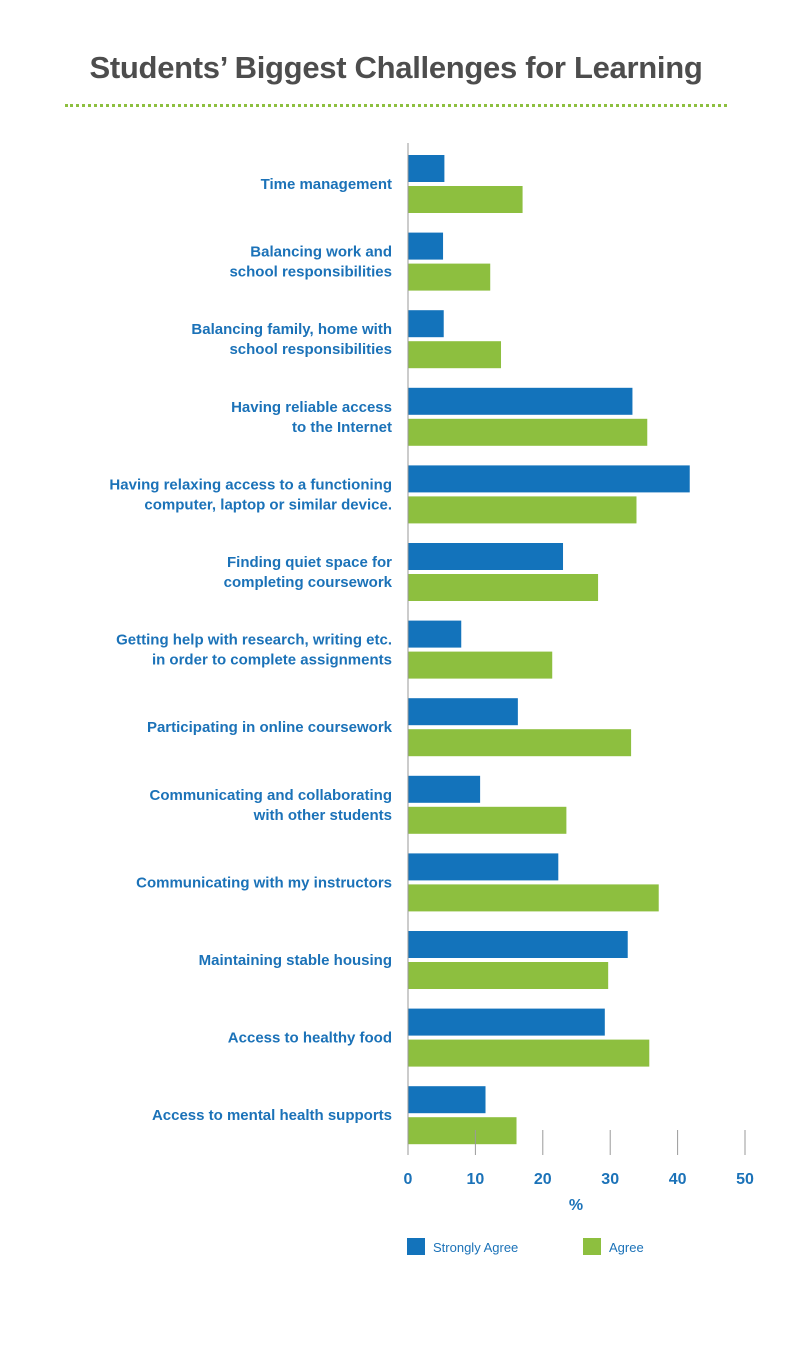  Describe the element at coordinates (396, 105) in the screenshot. I see `title-divider` at that location.